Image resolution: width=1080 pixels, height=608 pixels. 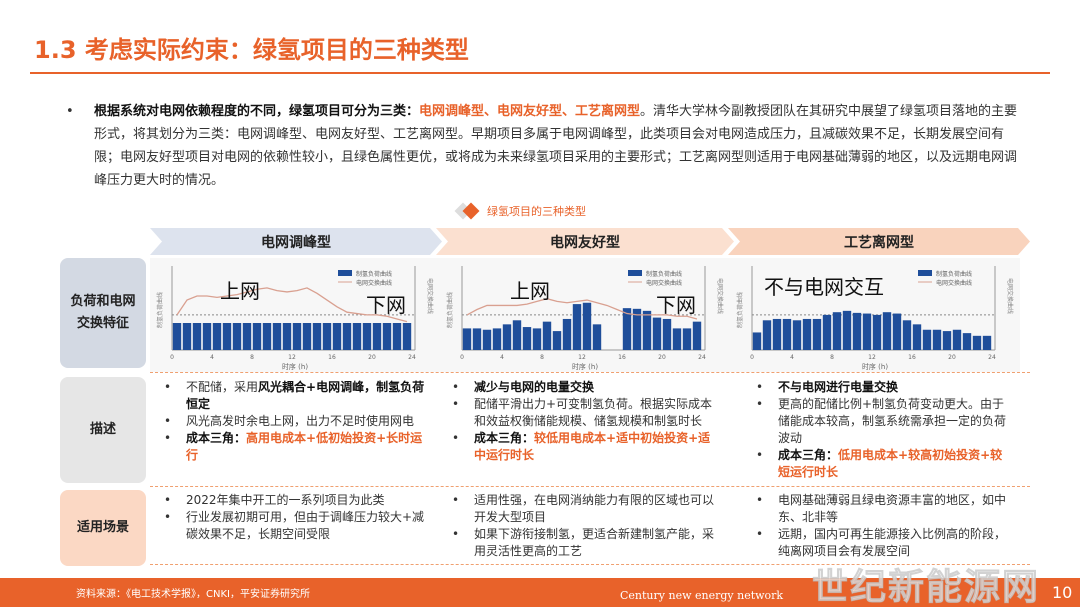 I want to click on chart-background, so click(x=295, y=315).